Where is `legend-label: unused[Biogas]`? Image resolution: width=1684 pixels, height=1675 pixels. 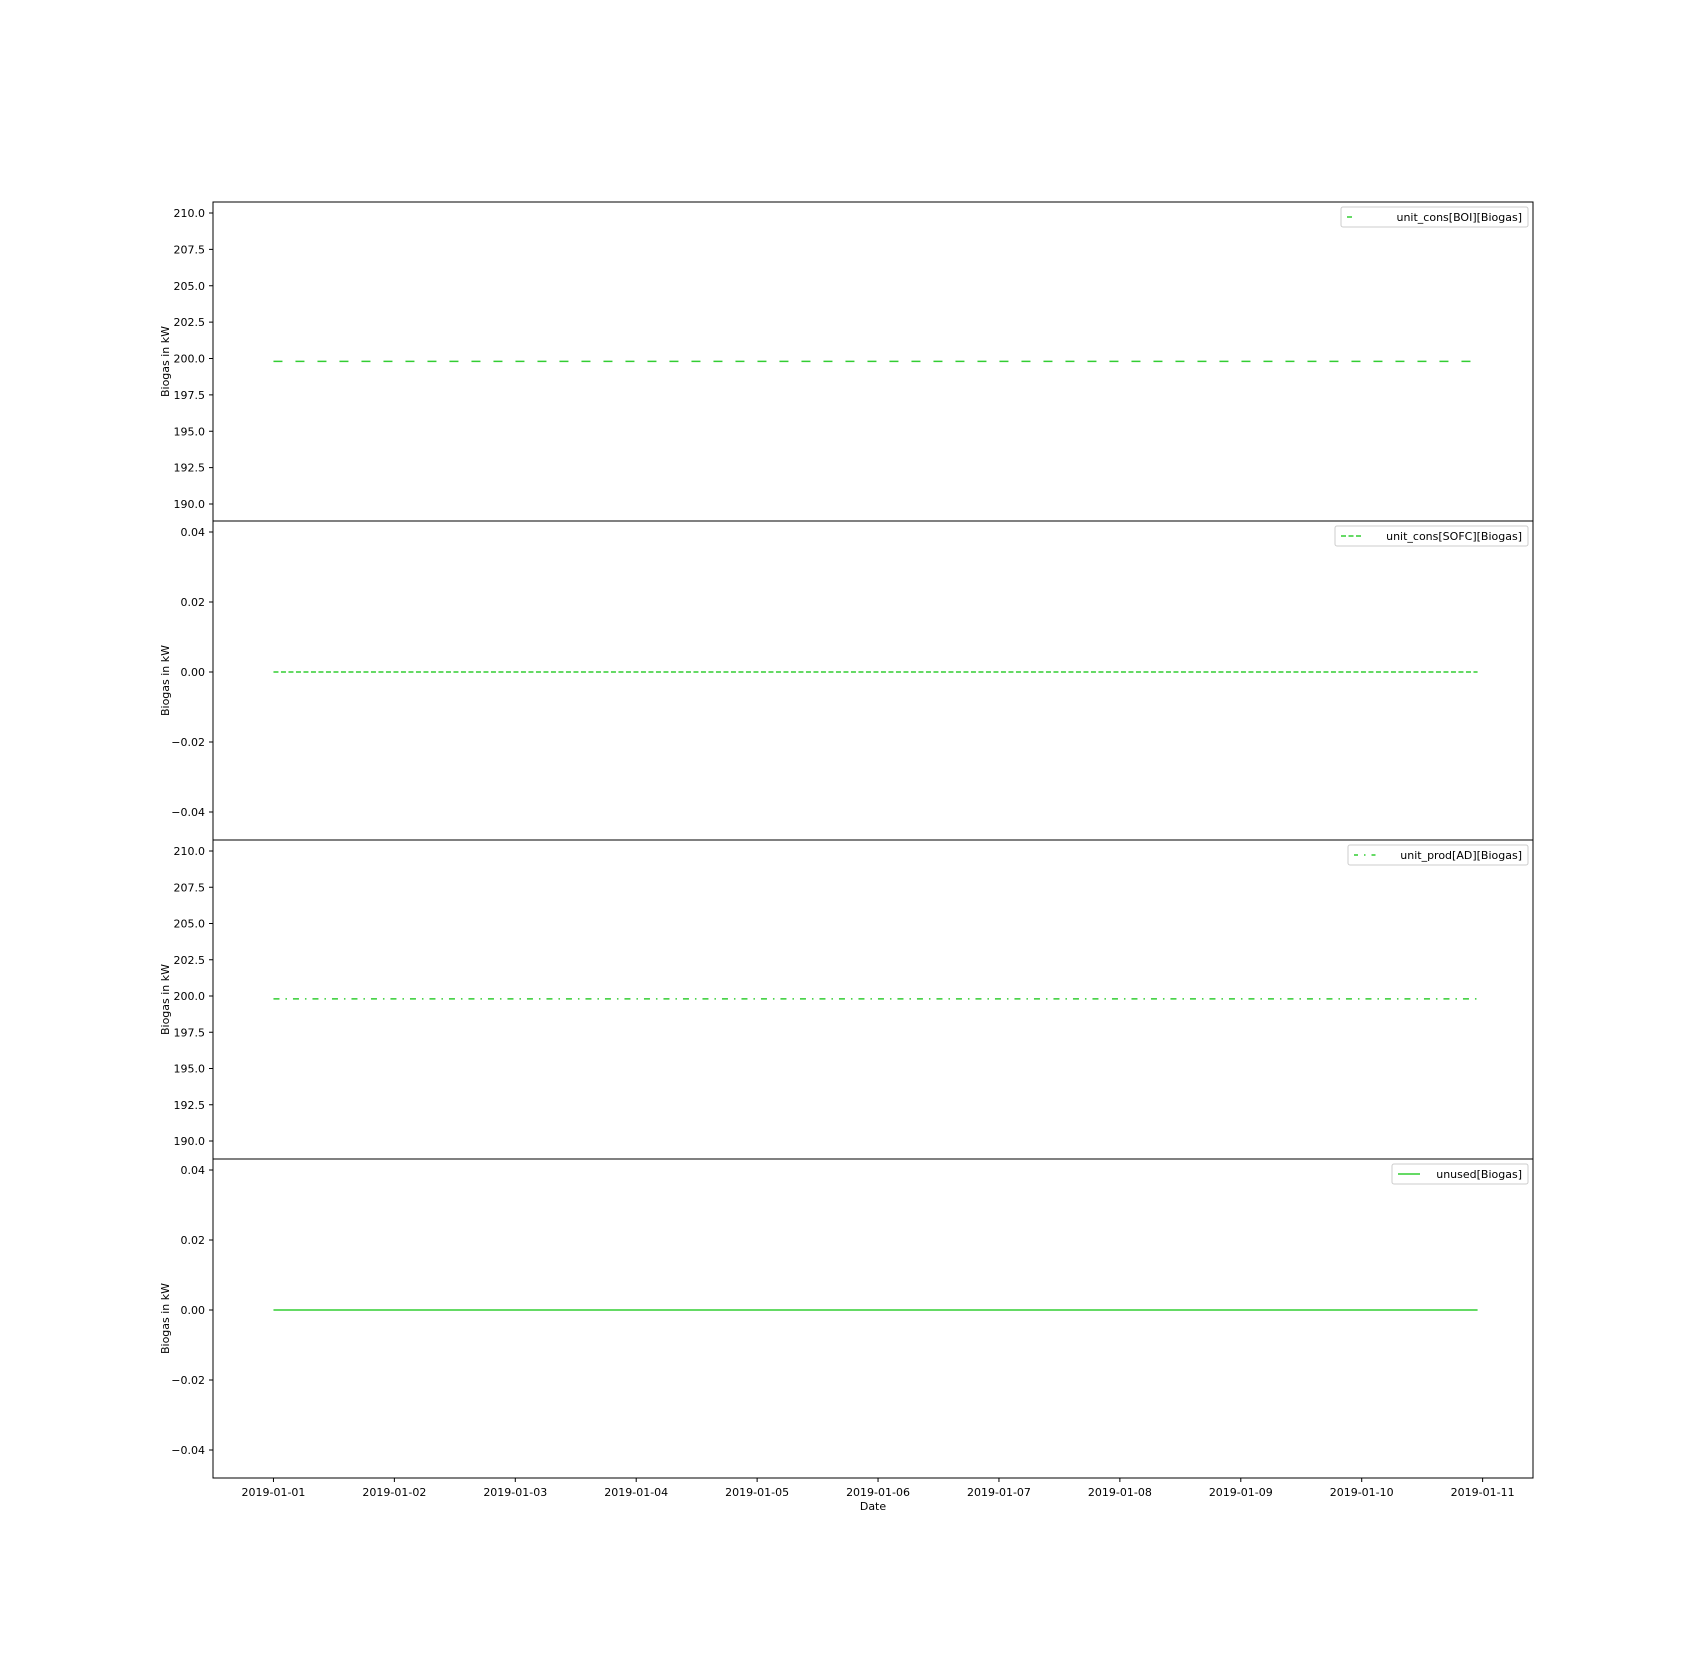 legend-label: unused[Biogas] is located at coordinates (1479, 1174).